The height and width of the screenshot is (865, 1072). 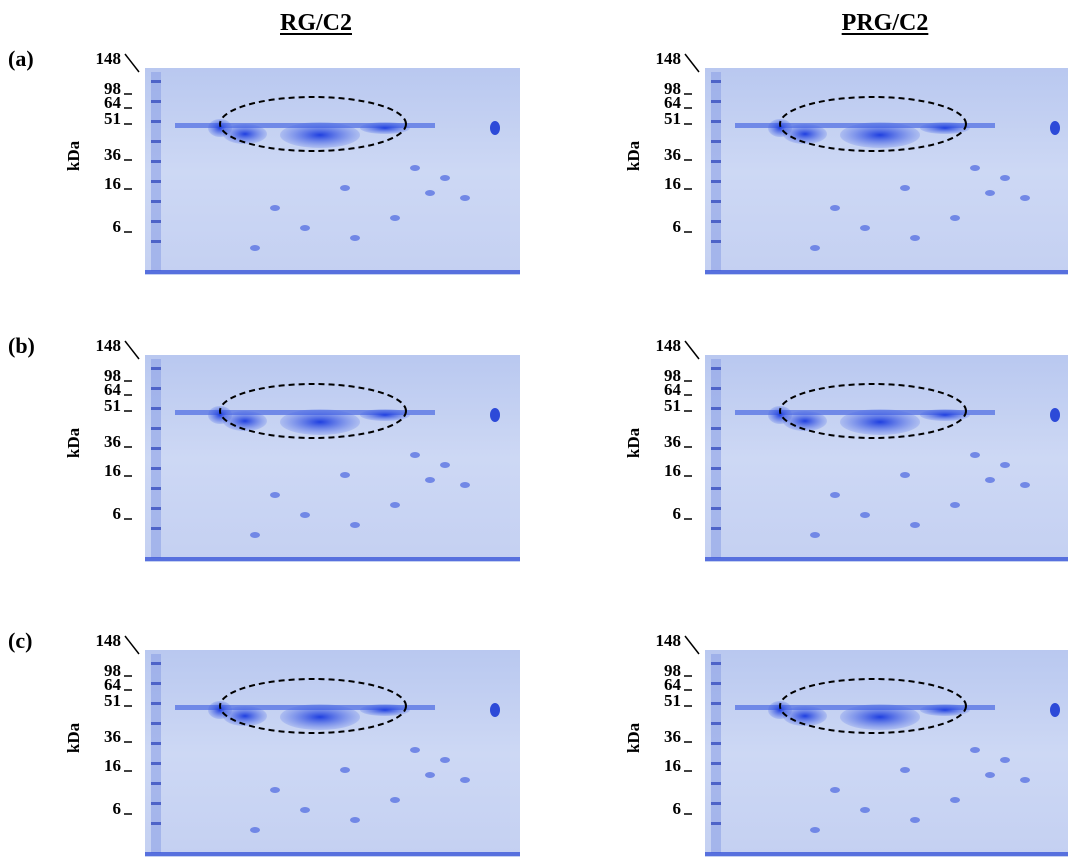 What do you see at coordinates (669, 345) in the screenshot?
I see `marker-label: 148` at bounding box center [669, 345].